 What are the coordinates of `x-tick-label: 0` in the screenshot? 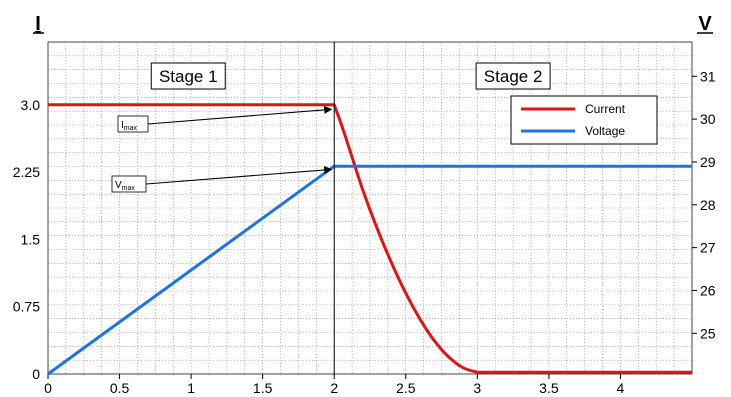 It's located at (48, 388).